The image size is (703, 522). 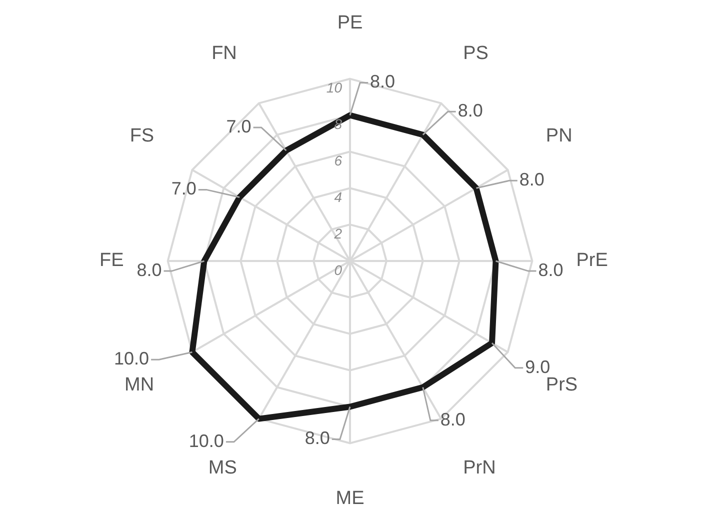 What do you see at coordinates (334, 88) in the screenshot?
I see `y-tick-label: 10` at bounding box center [334, 88].